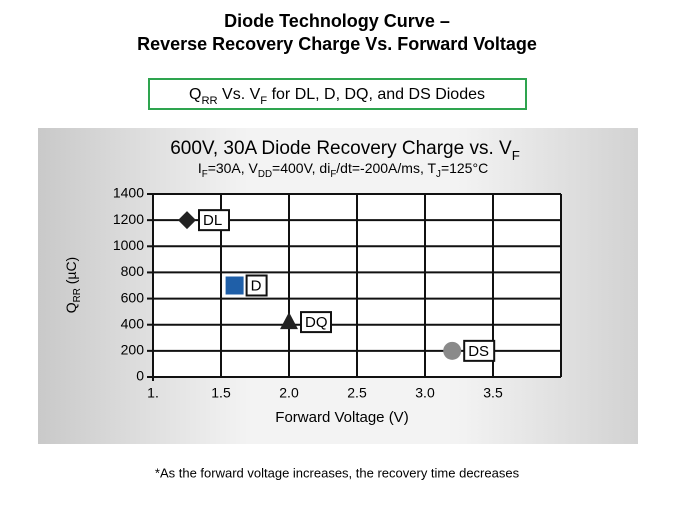 The width and height of the screenshot is (675, 506). I want to click on y-tick-label: 600, so click(133, 297).